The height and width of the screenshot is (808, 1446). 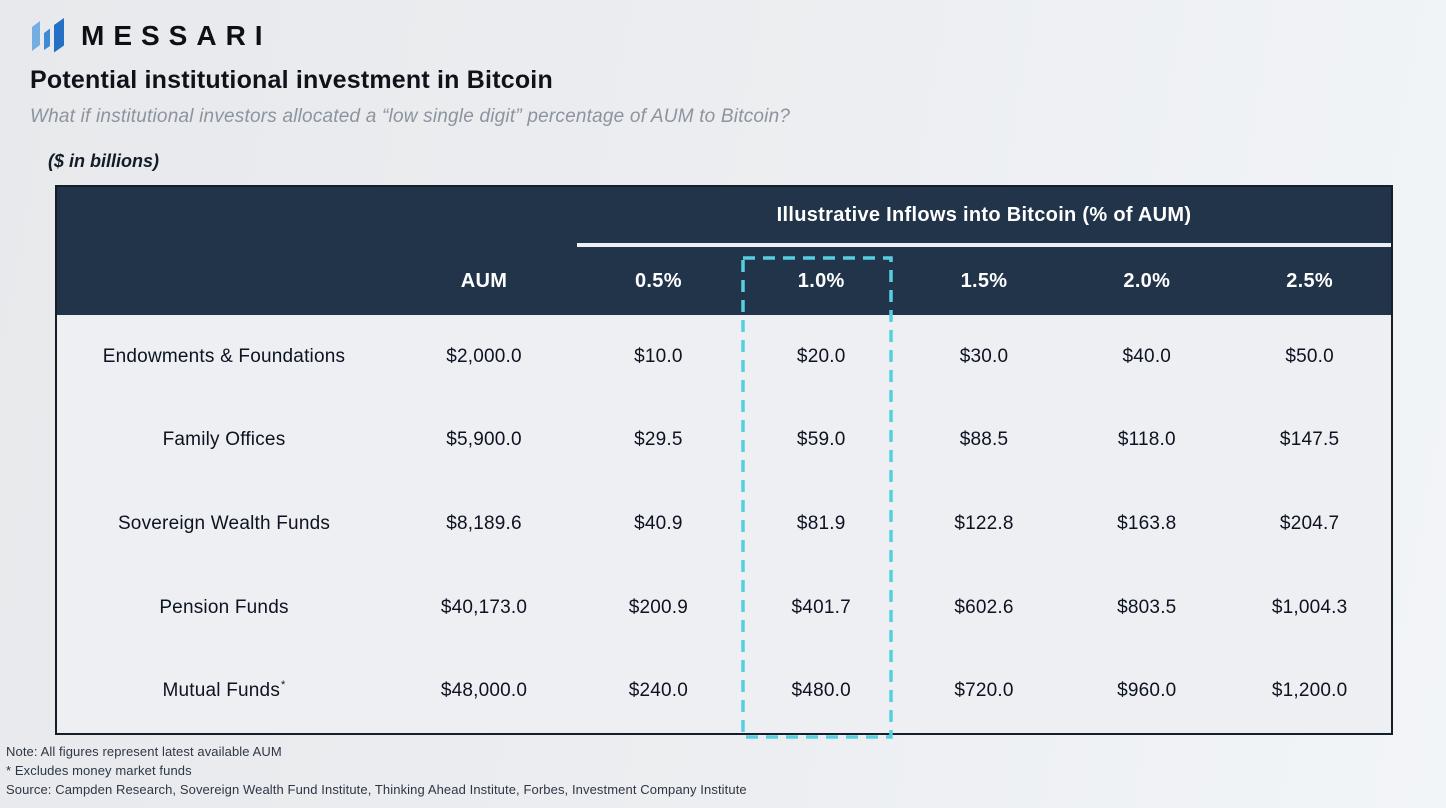 What do you see at coordinates (224, 607) in the screenshot?
I see `row-label: Pension Funds` at bounding box center [224, 607].